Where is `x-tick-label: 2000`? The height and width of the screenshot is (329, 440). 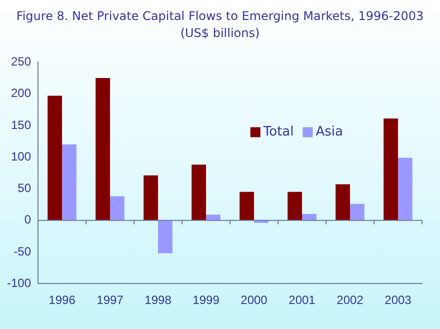
x-tick-label: 2000 is located at coordinates (254, 300).